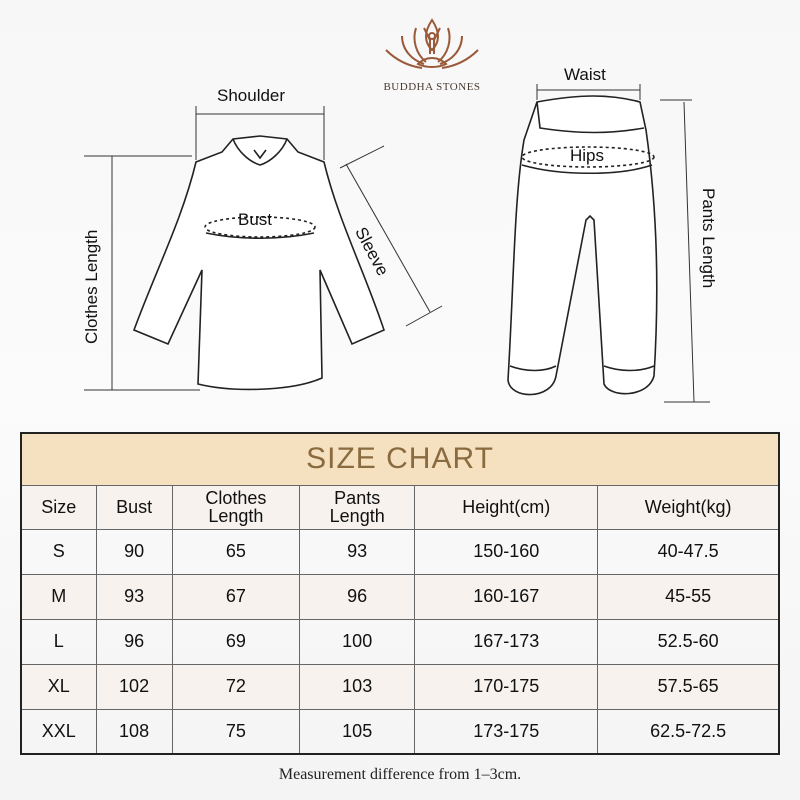 The width and height of the screenshot is (800, 800). What do you see at coordinates (357, 686) in the screenshot?
I see `table-cell: 103` at bounding box center [357, 686].